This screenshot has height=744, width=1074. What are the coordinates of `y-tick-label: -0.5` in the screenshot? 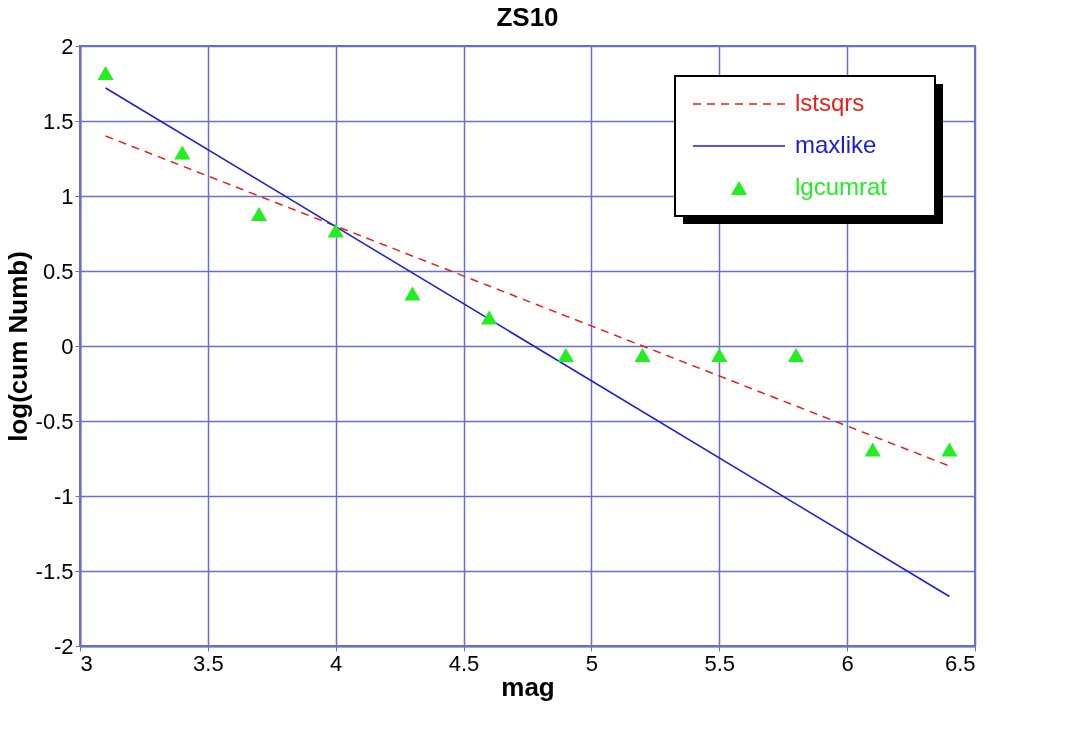 It's located at (54, 421).